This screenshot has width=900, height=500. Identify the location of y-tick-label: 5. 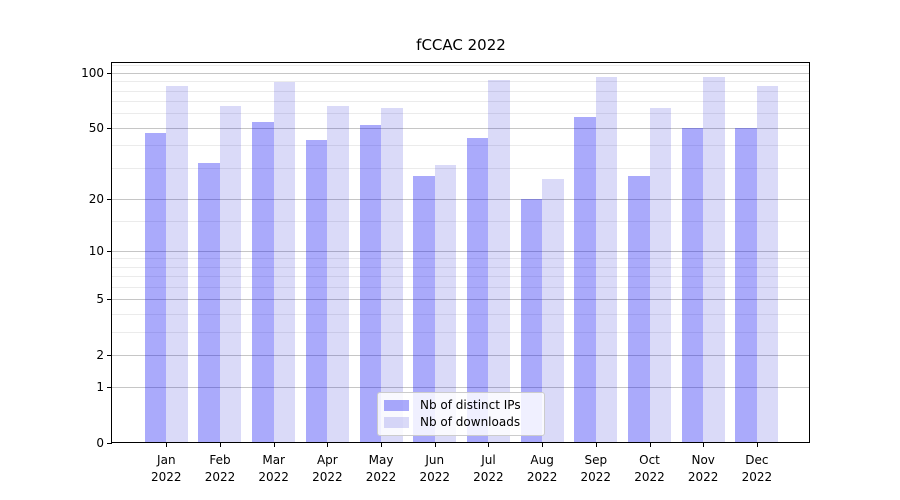
(100, 299).